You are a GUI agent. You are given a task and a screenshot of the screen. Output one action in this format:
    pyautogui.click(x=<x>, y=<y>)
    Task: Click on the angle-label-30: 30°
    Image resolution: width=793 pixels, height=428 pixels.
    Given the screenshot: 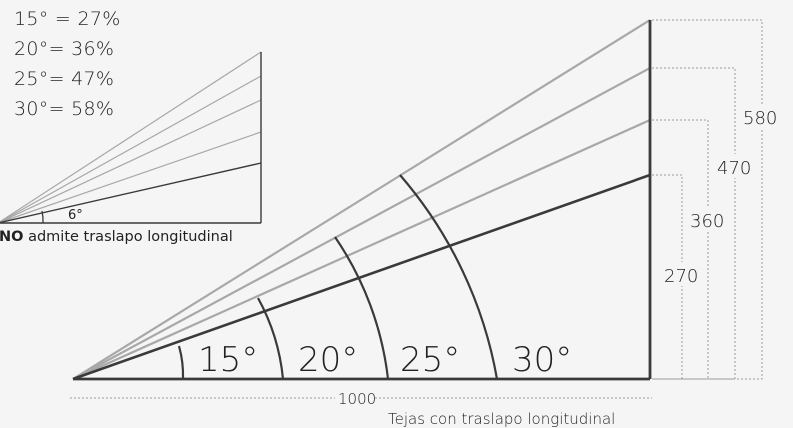 What is the action you would take?
    pyautogui.click(x=542, y=360)
    